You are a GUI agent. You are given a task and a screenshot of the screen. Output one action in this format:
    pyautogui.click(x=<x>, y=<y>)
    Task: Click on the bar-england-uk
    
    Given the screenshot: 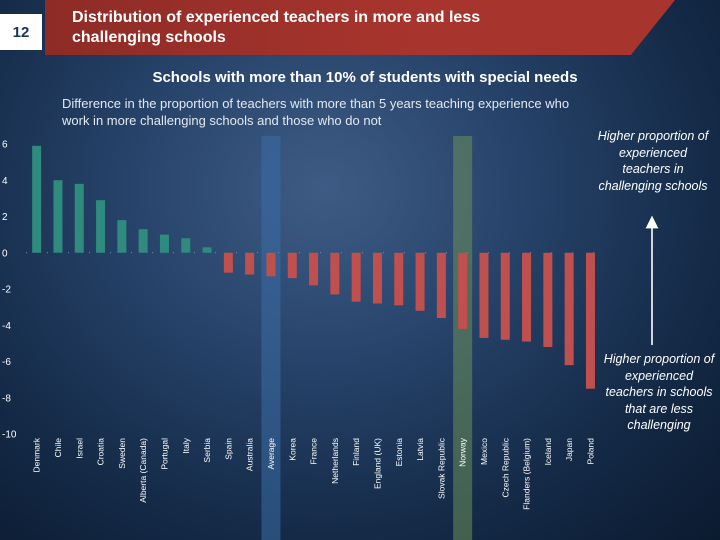 What is the action you would take?
    pyautogui.click(x=377, y=278)
    